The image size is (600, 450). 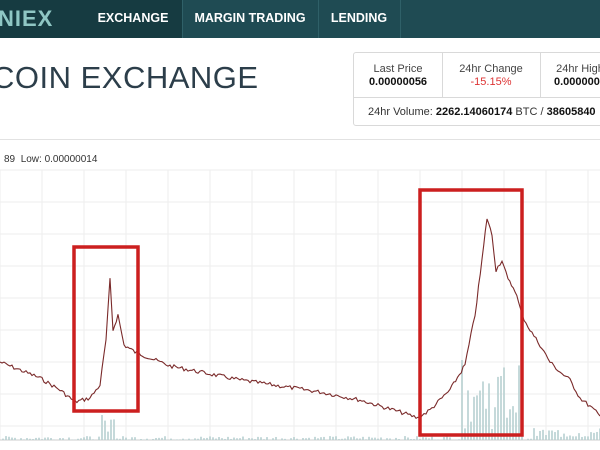 I want to click on nav-lending: LENDING, so click(x=359, y=19).